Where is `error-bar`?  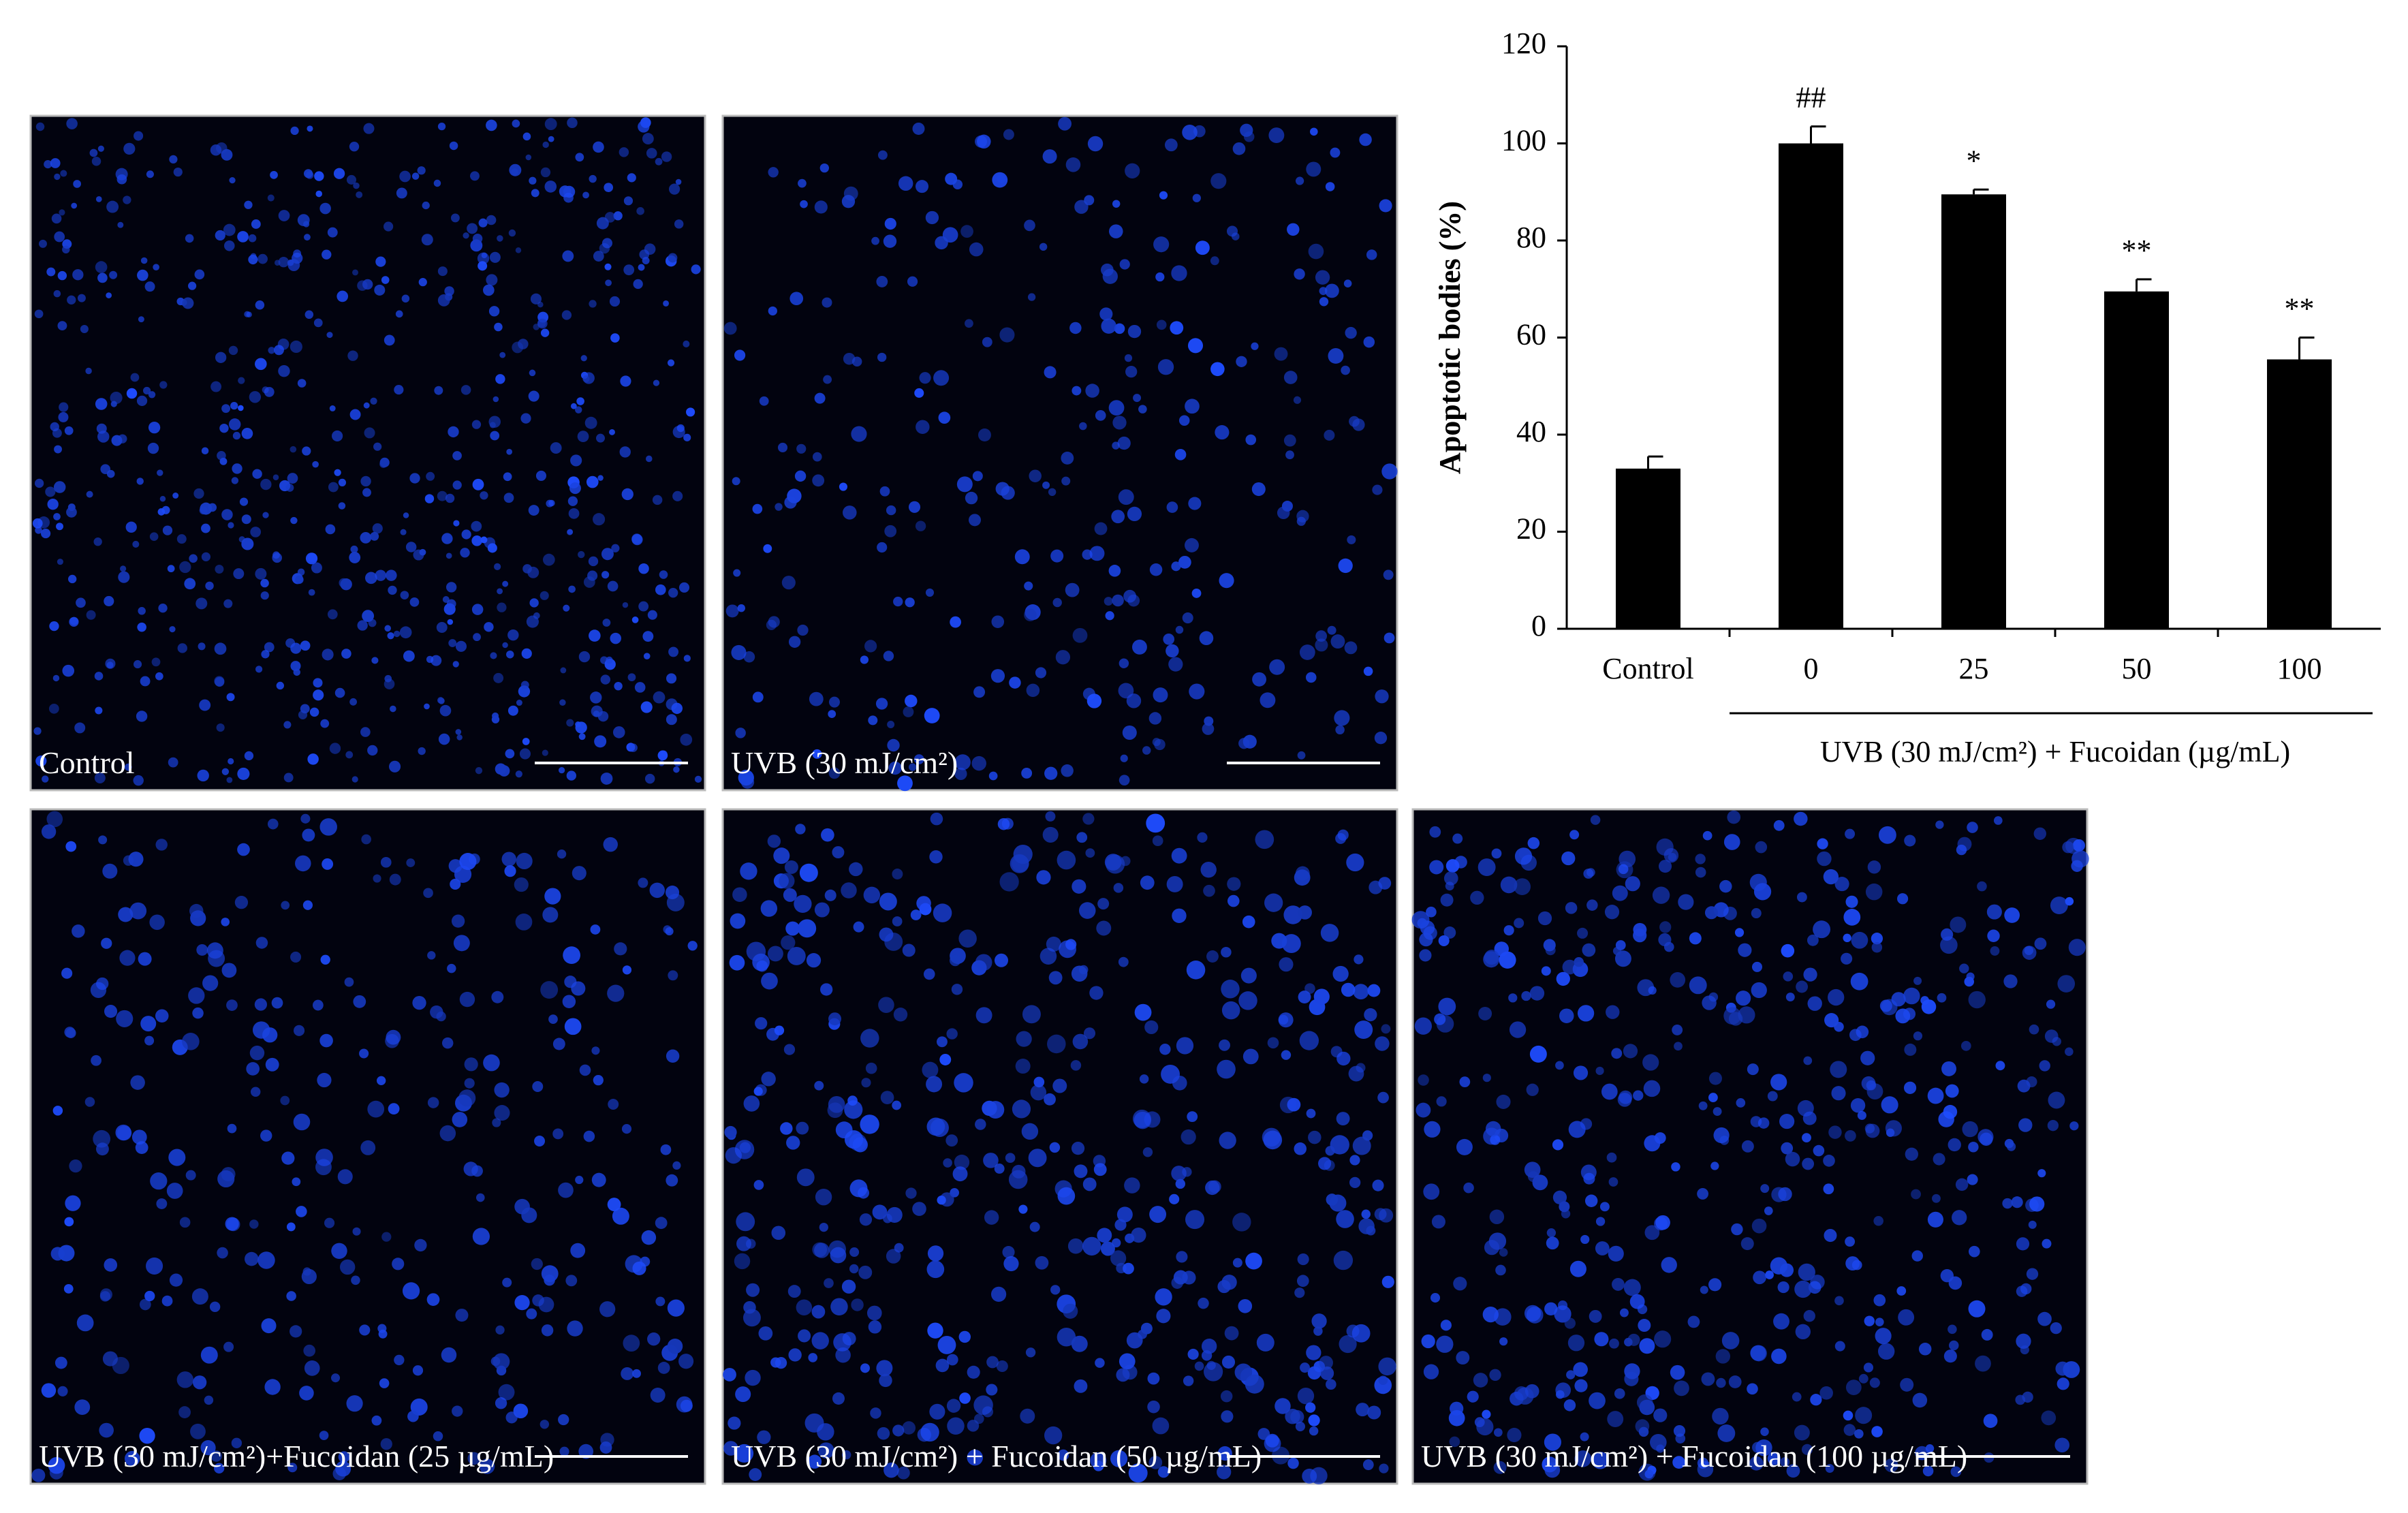
error-bar is located at coordinates (2144, 285).